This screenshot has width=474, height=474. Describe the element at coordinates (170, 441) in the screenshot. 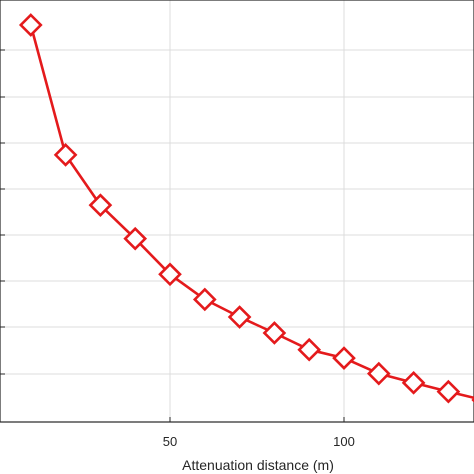

I see `x-tick-label-0: 50` at that location.